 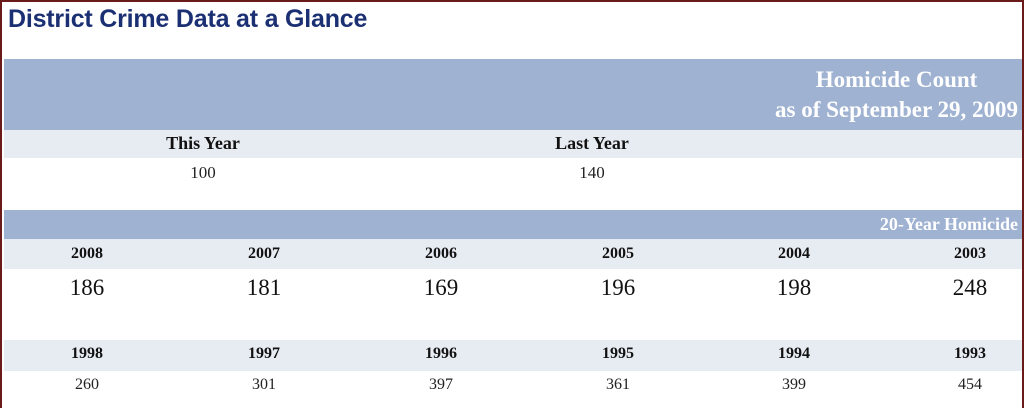 I want to click on value-cell-2: 181, so click(x=264, y=287).